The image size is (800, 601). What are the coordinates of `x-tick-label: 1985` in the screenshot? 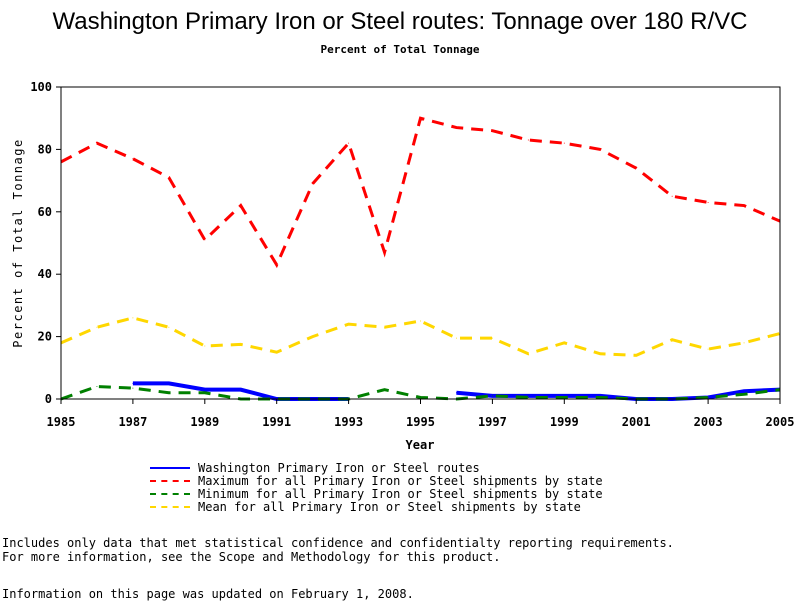 It's located at (61, 422).